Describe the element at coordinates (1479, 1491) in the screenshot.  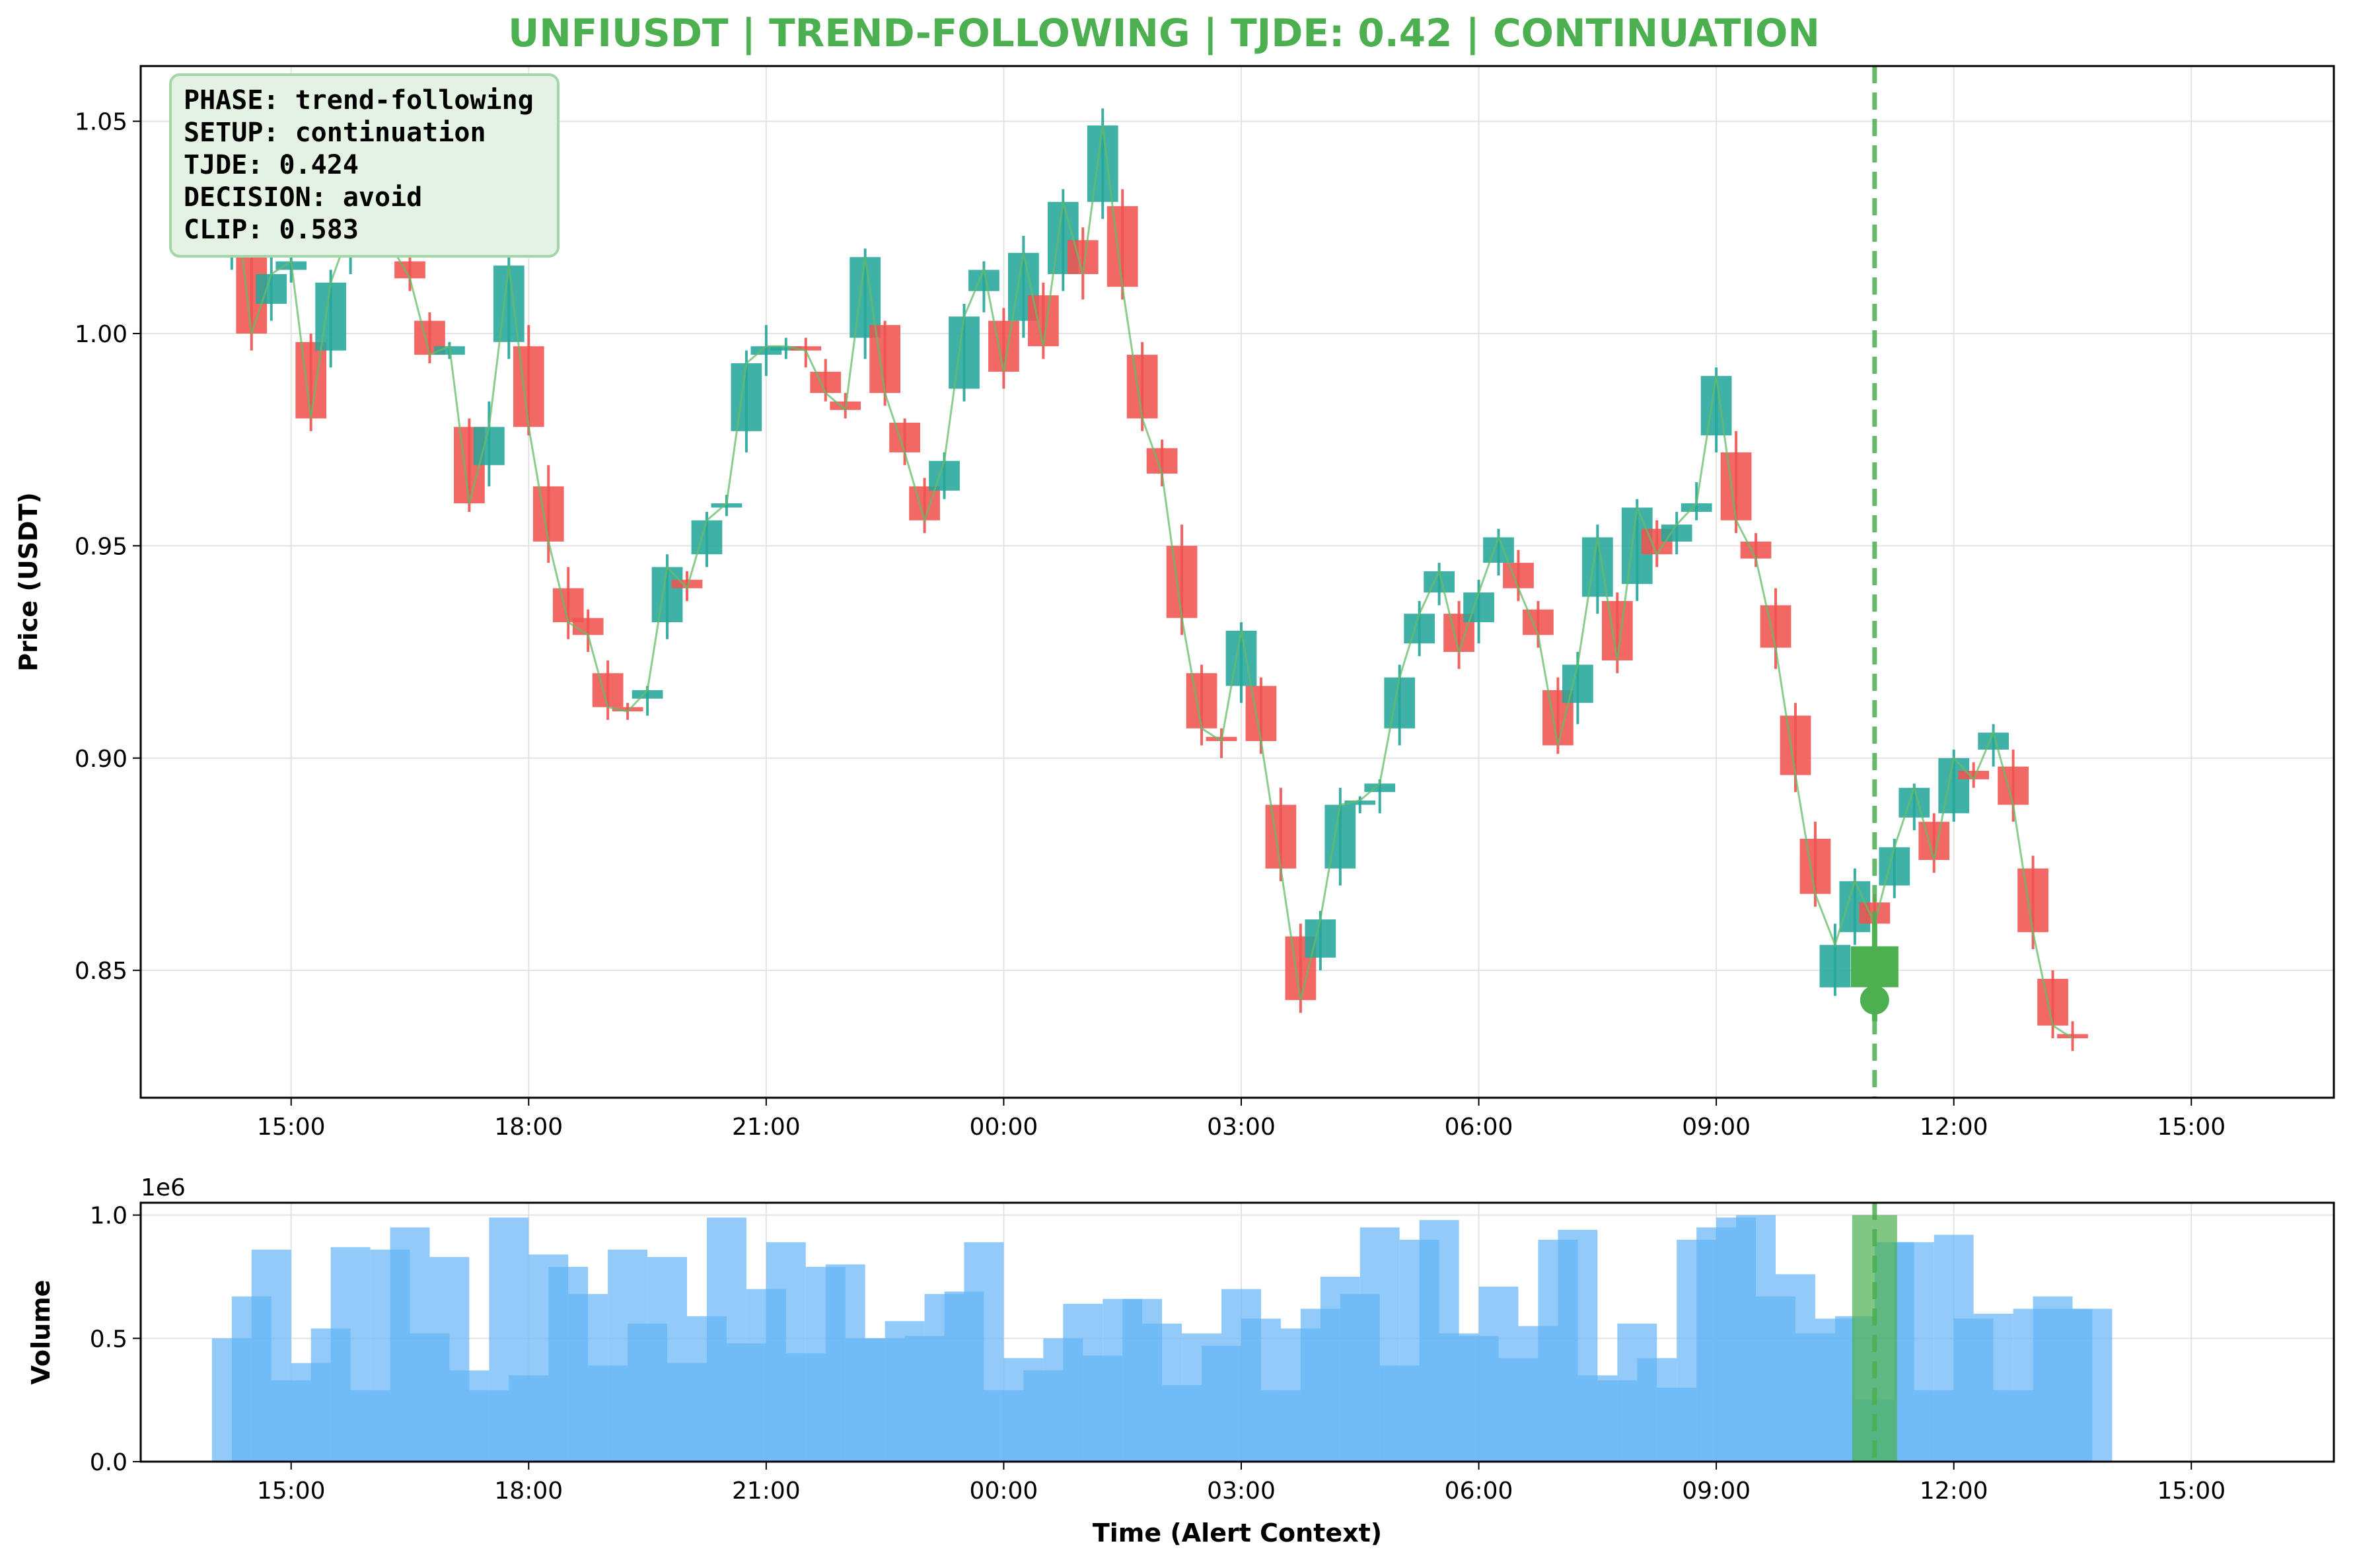
I see `volume-x-tick-label: 06:00` at that location.